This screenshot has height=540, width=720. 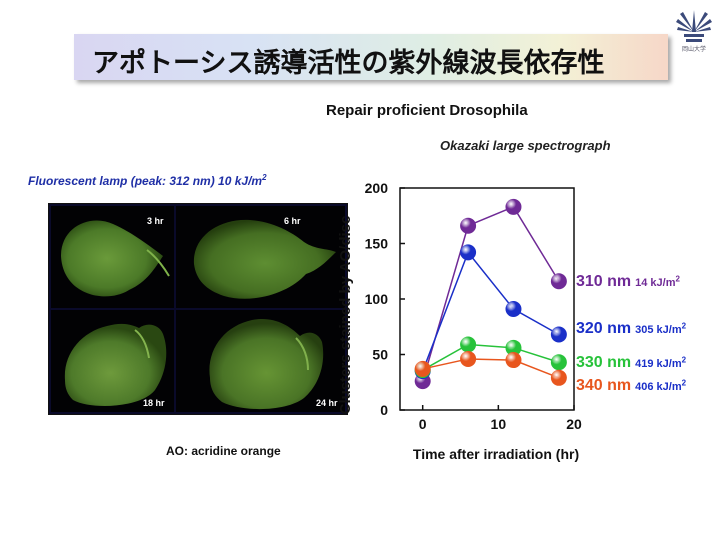 What do you see at coordinates (604, 328) in the screenshot?
I see `legend-series-name: 320 nm` at bounding box center [604, 328].